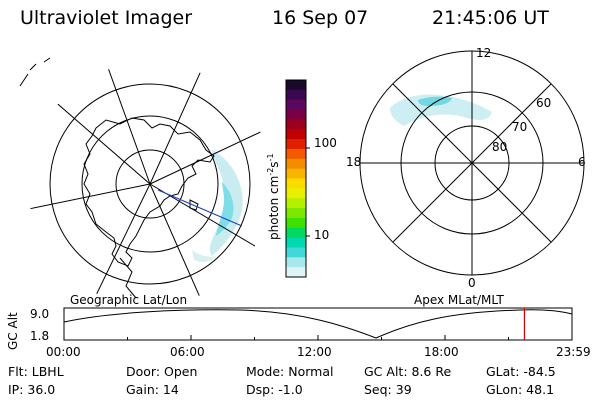  What do you see at coordinates (36, 371) in the screenshot?
I see `filter-status: Flt: LBHL` at bounding box center [36, 371].